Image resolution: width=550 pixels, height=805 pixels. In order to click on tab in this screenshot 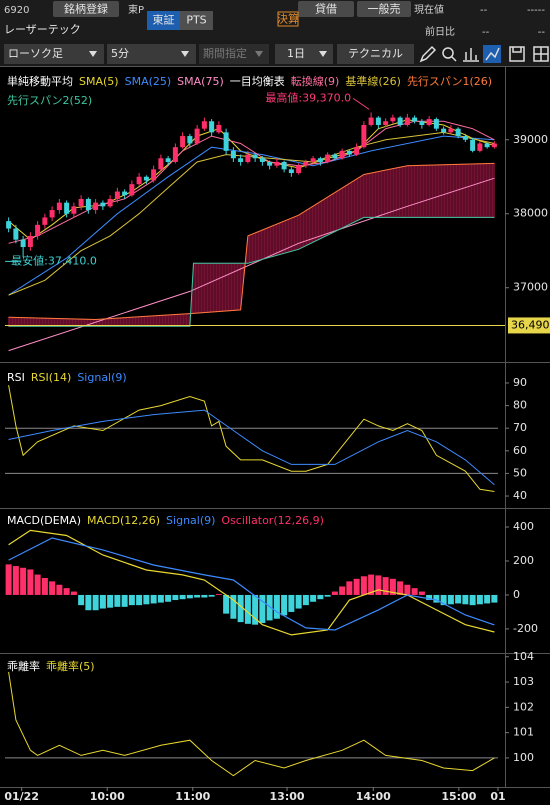, I will do `click(196, 20)`.